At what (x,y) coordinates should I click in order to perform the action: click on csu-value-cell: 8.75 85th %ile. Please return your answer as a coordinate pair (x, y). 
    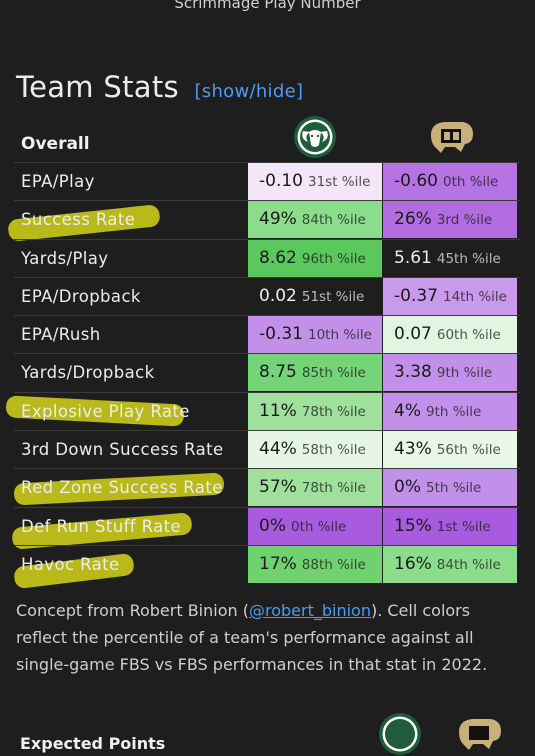
    Looking at the image, I should click on (315, 373).